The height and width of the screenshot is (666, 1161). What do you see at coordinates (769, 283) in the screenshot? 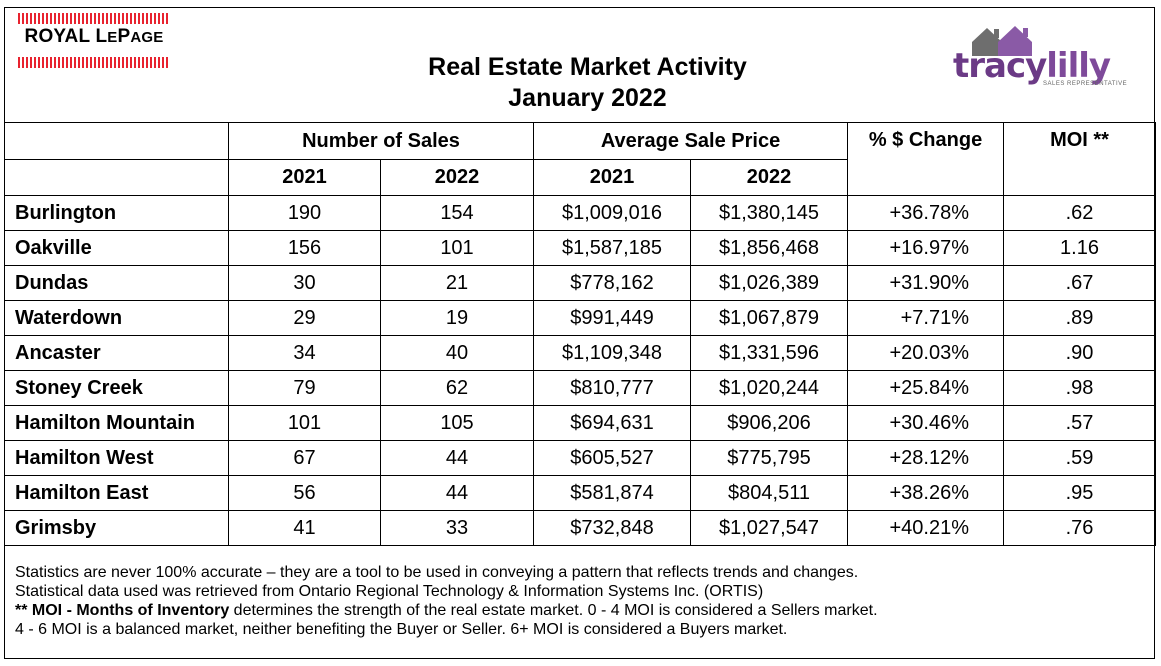
I see `price-2022-cell: $1,026,389` at bounding box center [769, 283].